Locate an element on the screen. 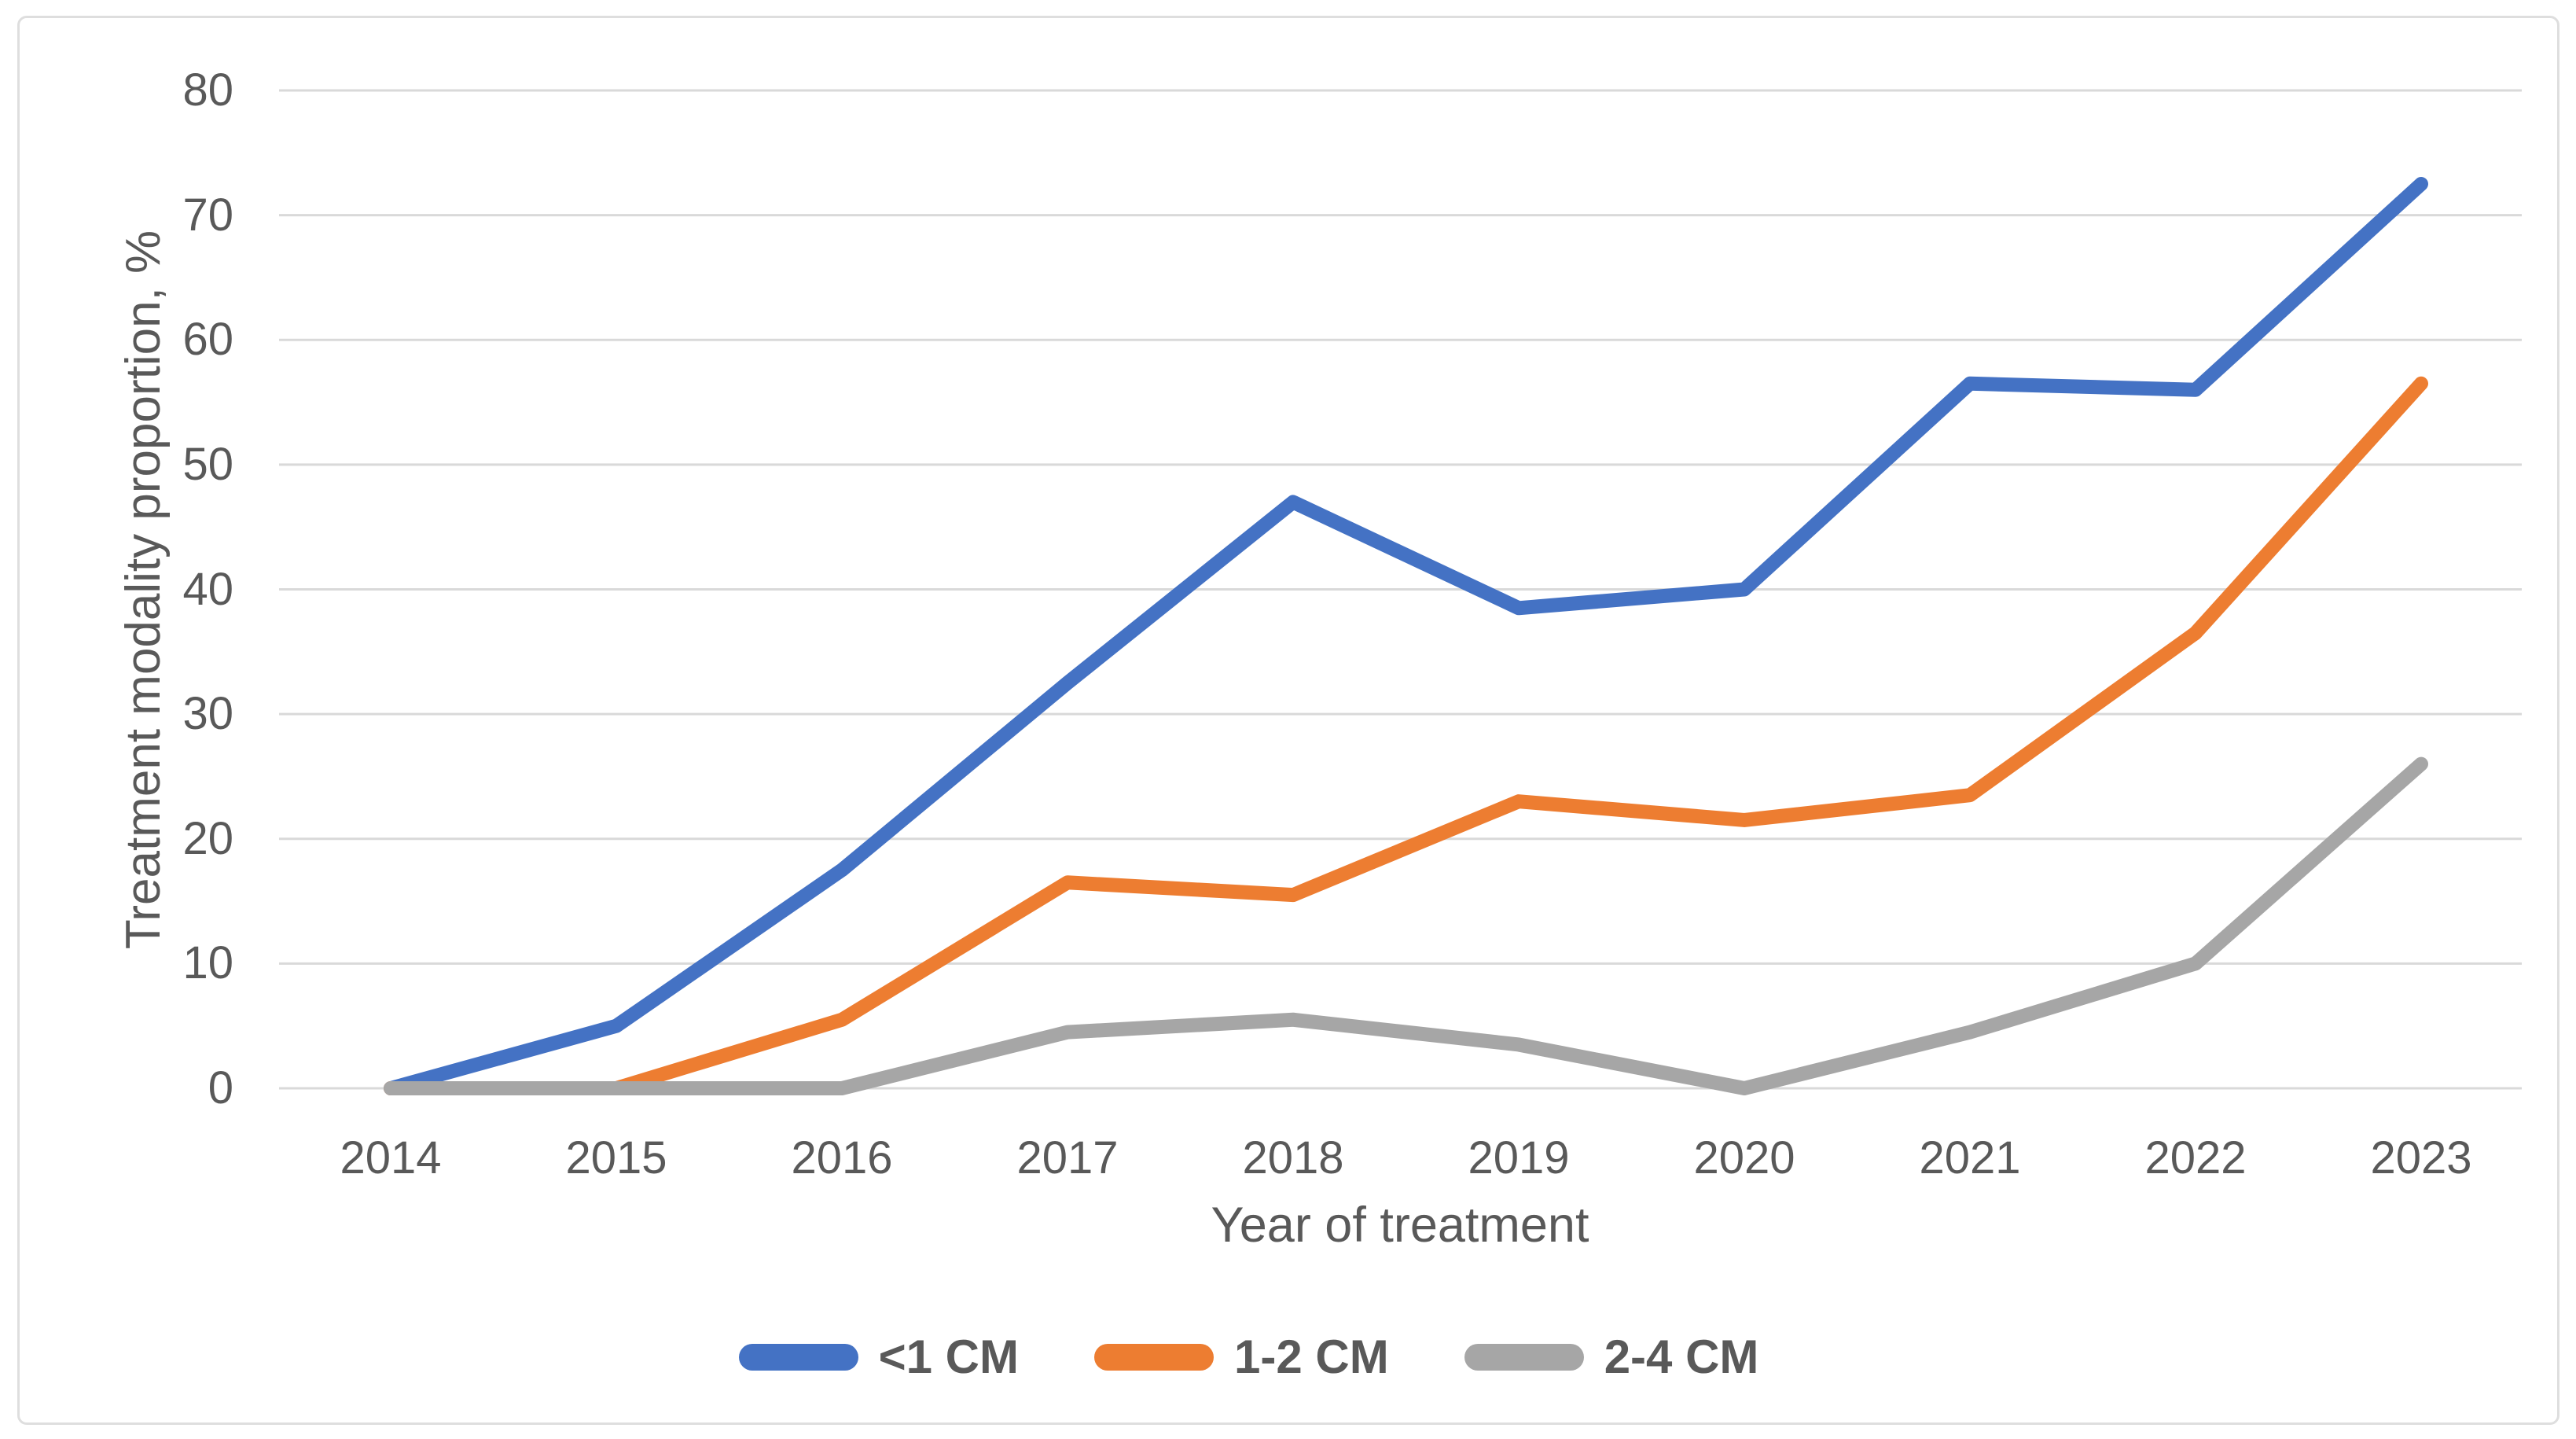  y-tick-label: 60 is located at coordinates (207, 340).